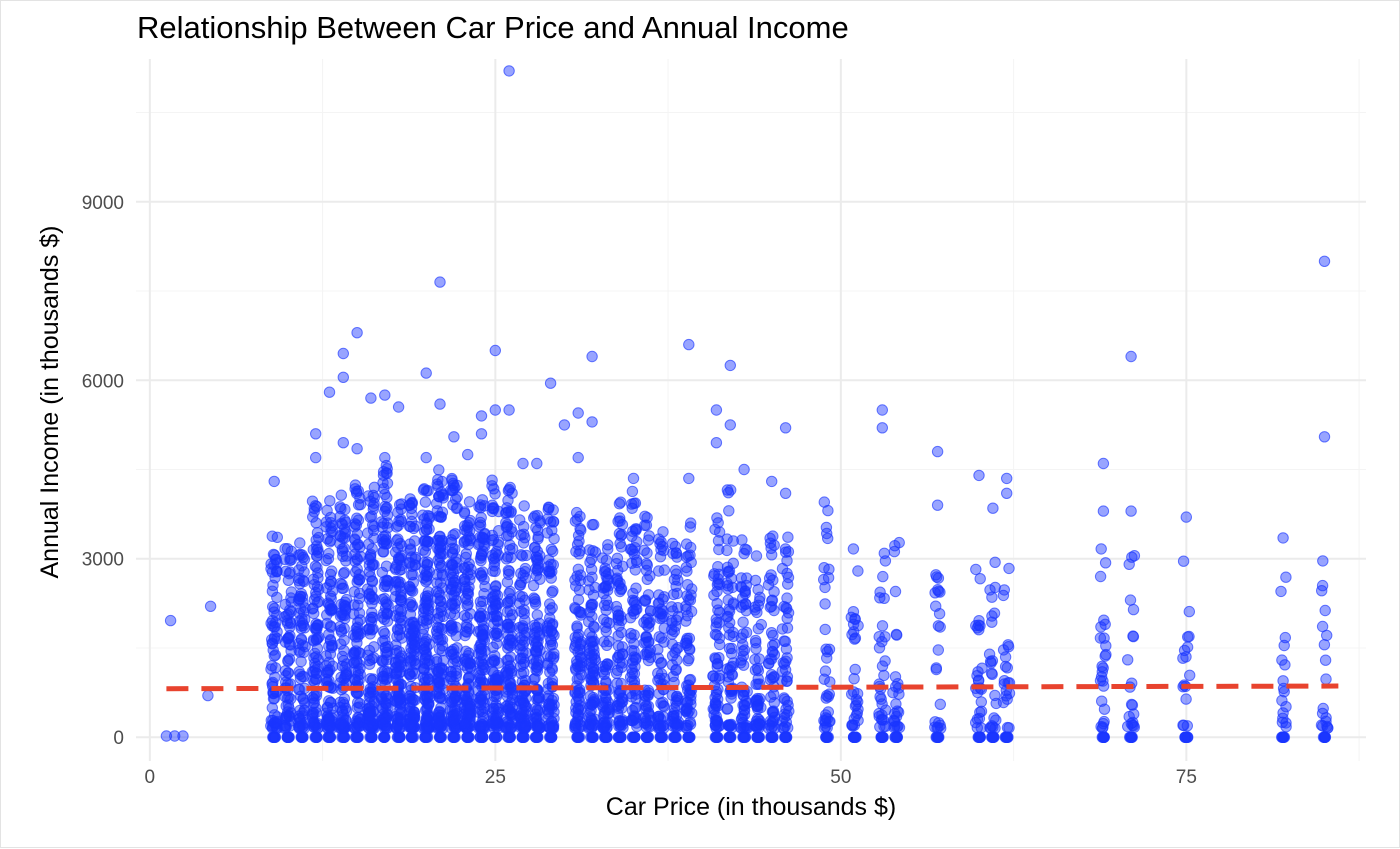 The image size is (1400, 849). What do you see at coordinates (50, 402) in the screenshot?
I see `y-axis-title: Annual Income (in thousands $)` at bounding box center [50, 402].